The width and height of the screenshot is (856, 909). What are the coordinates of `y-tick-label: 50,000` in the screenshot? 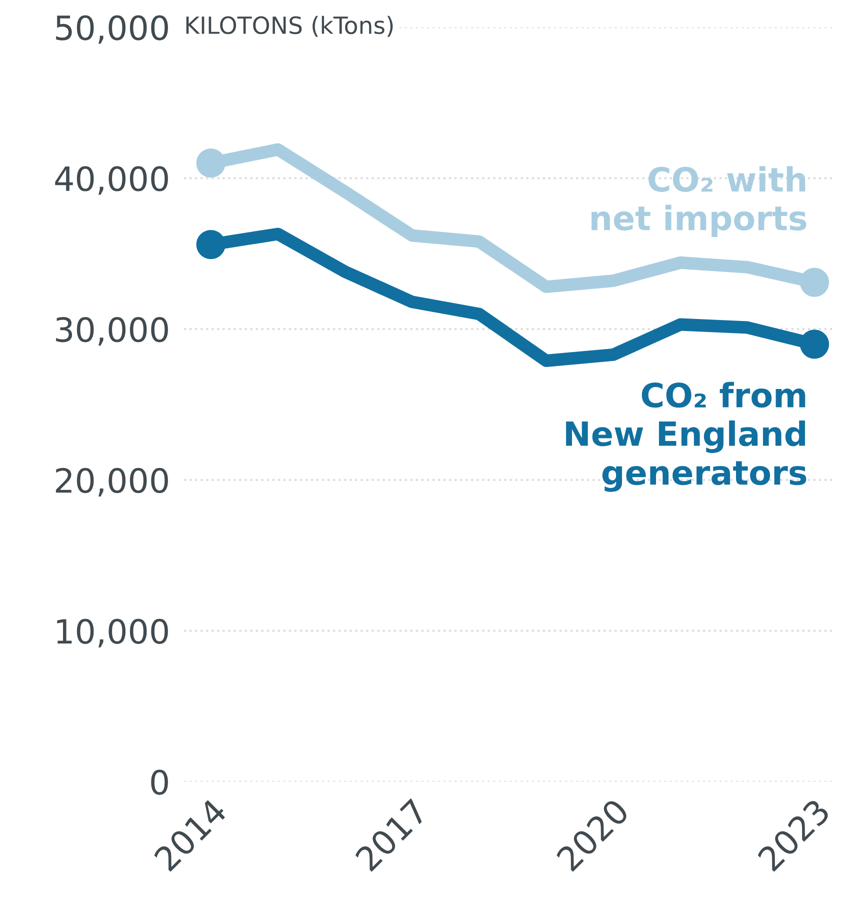 It's located at (112, 29).